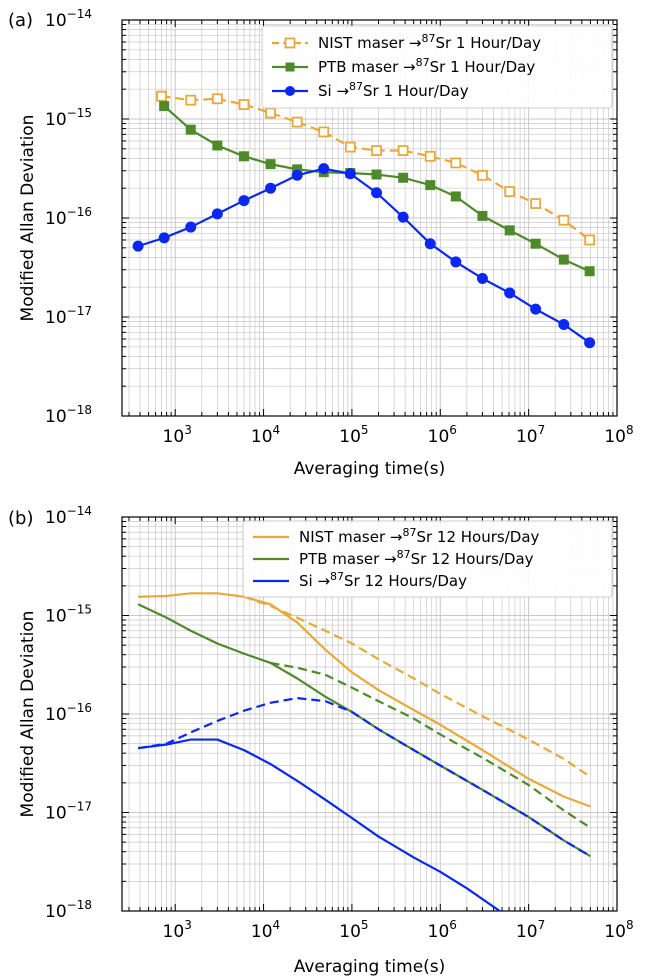 This screenshot has width=657, height=978. Describe the element at coordinates (419, 536) in the screenshot. I see `legend-entry: NIST maser →87Sr 12 Hours/Day` at that location.